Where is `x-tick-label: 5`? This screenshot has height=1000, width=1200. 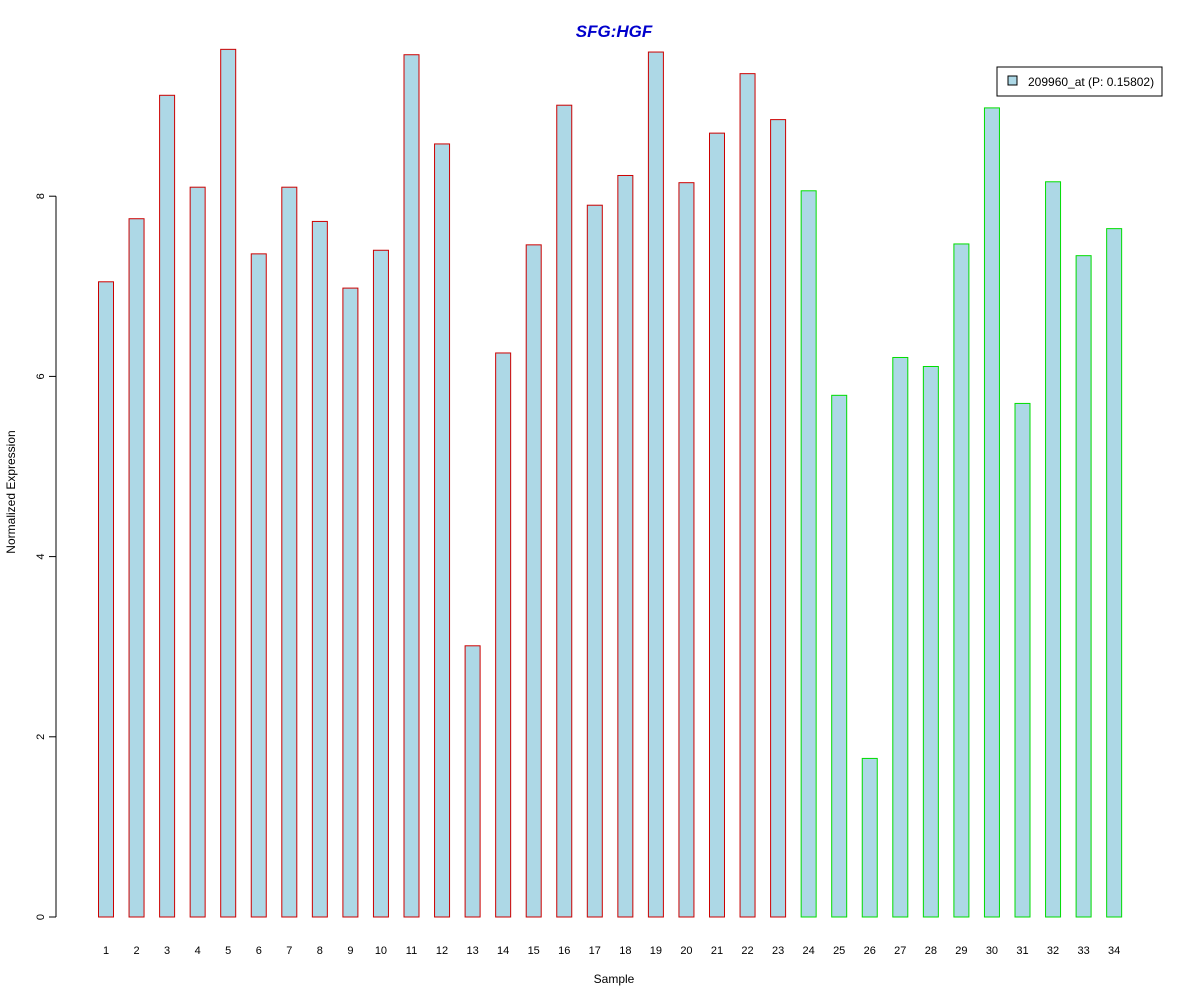 x-tick-label: 5 is located at coordinates (228, 951).